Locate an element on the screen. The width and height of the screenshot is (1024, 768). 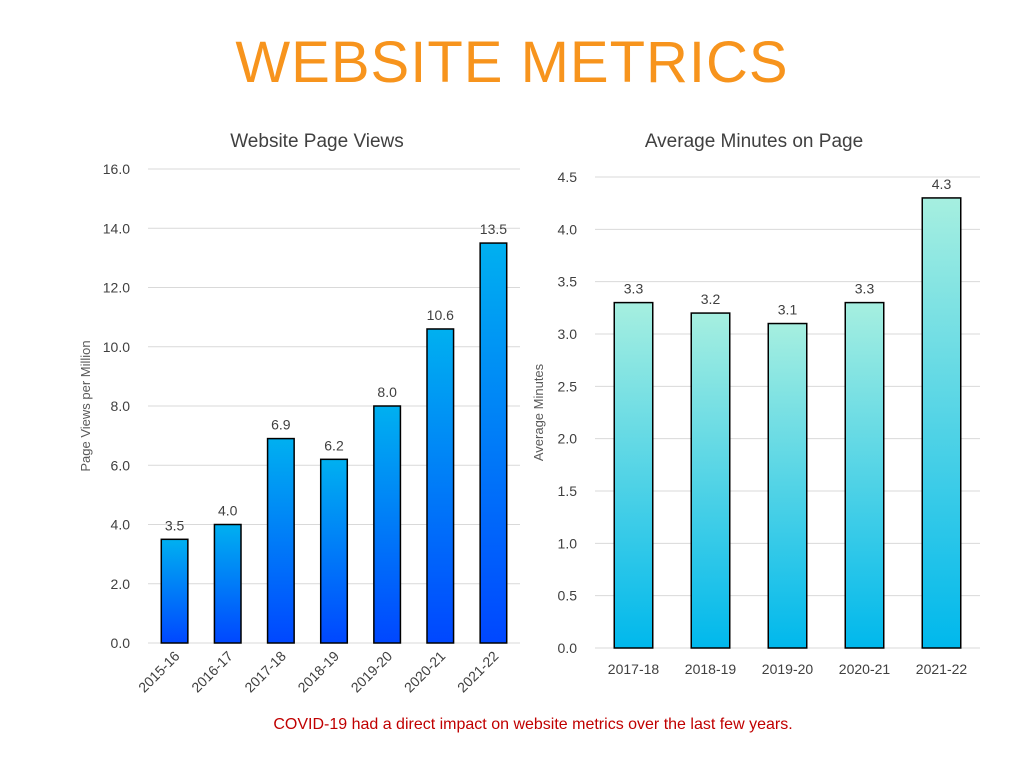
x-tick-label: 2015-16 is located at coordinates (159, 672).